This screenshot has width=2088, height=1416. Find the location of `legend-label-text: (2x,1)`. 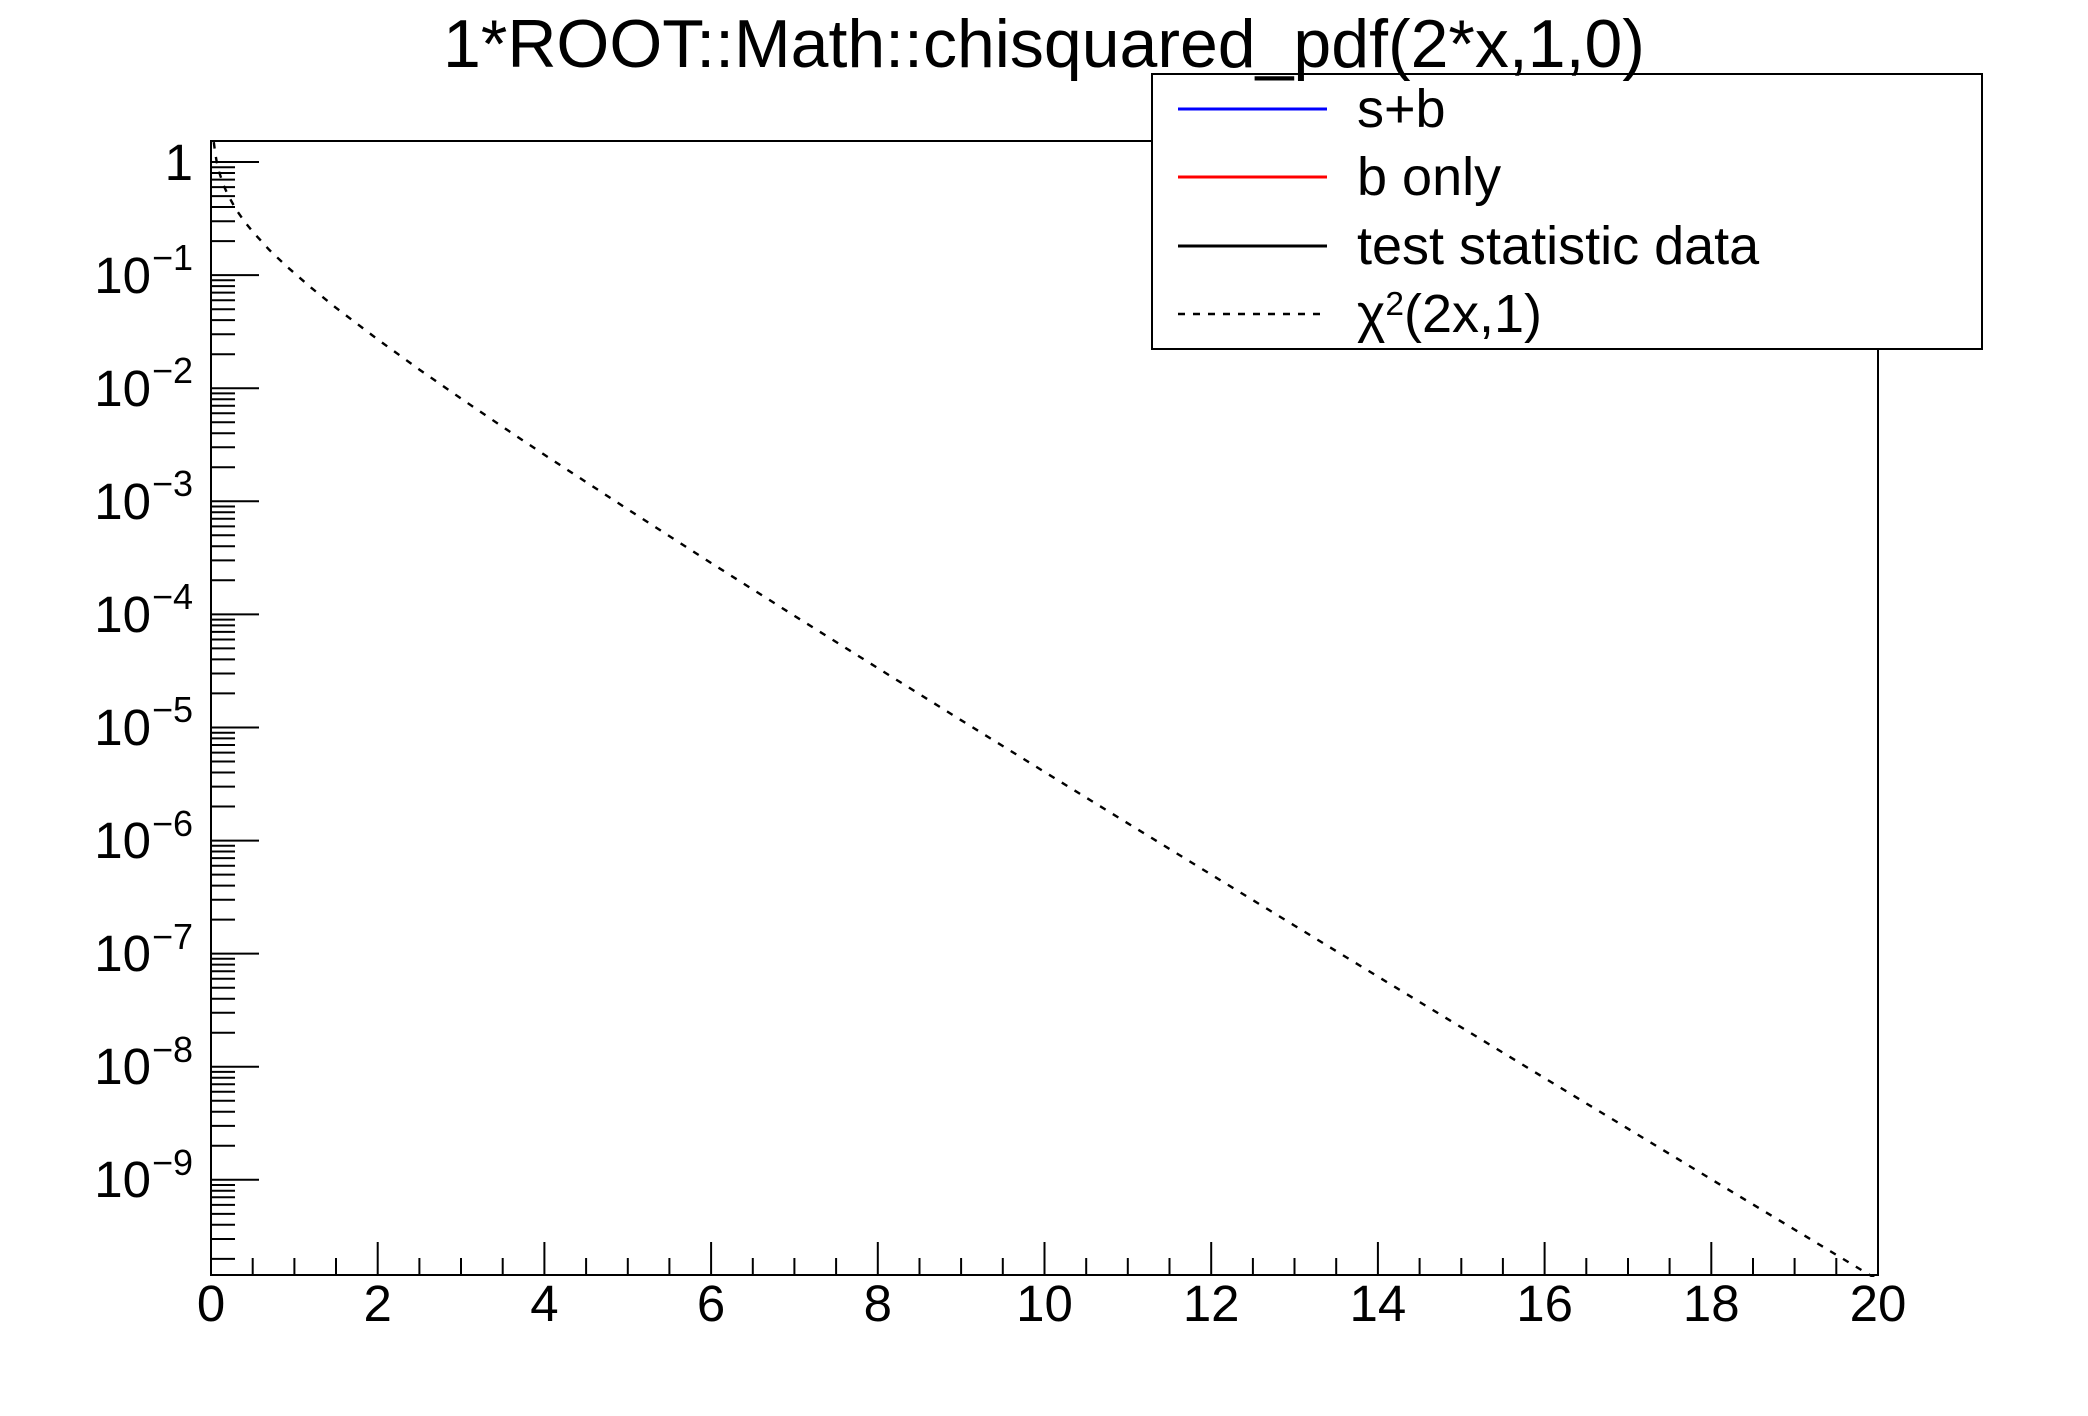

legend-label-text: (2x,1) is located at coordinates (1473, 313).